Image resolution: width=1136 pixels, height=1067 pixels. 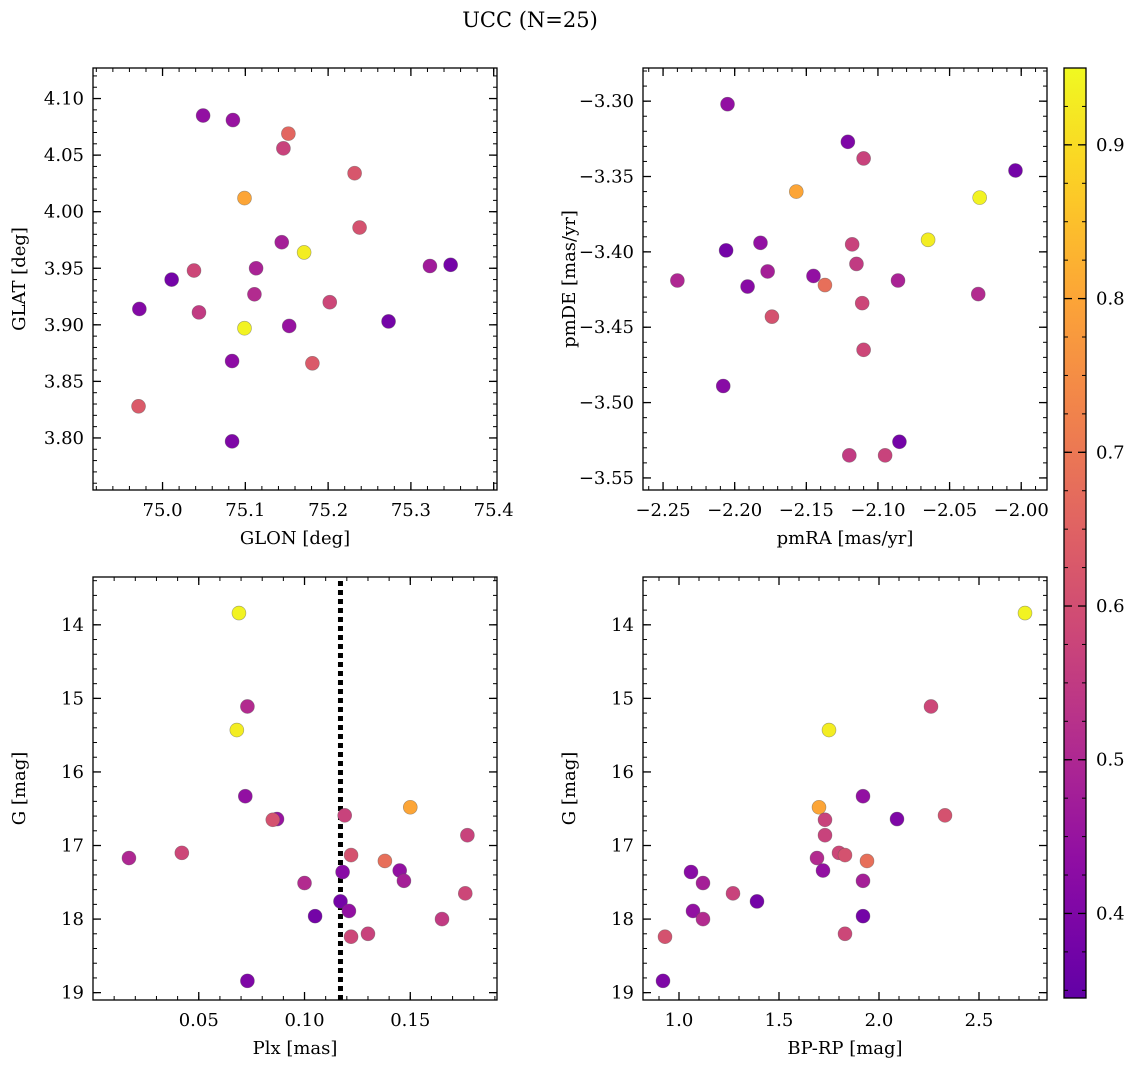 I want to click on colorbar-tick-label: 0.4, so click(x=1110, y=913).